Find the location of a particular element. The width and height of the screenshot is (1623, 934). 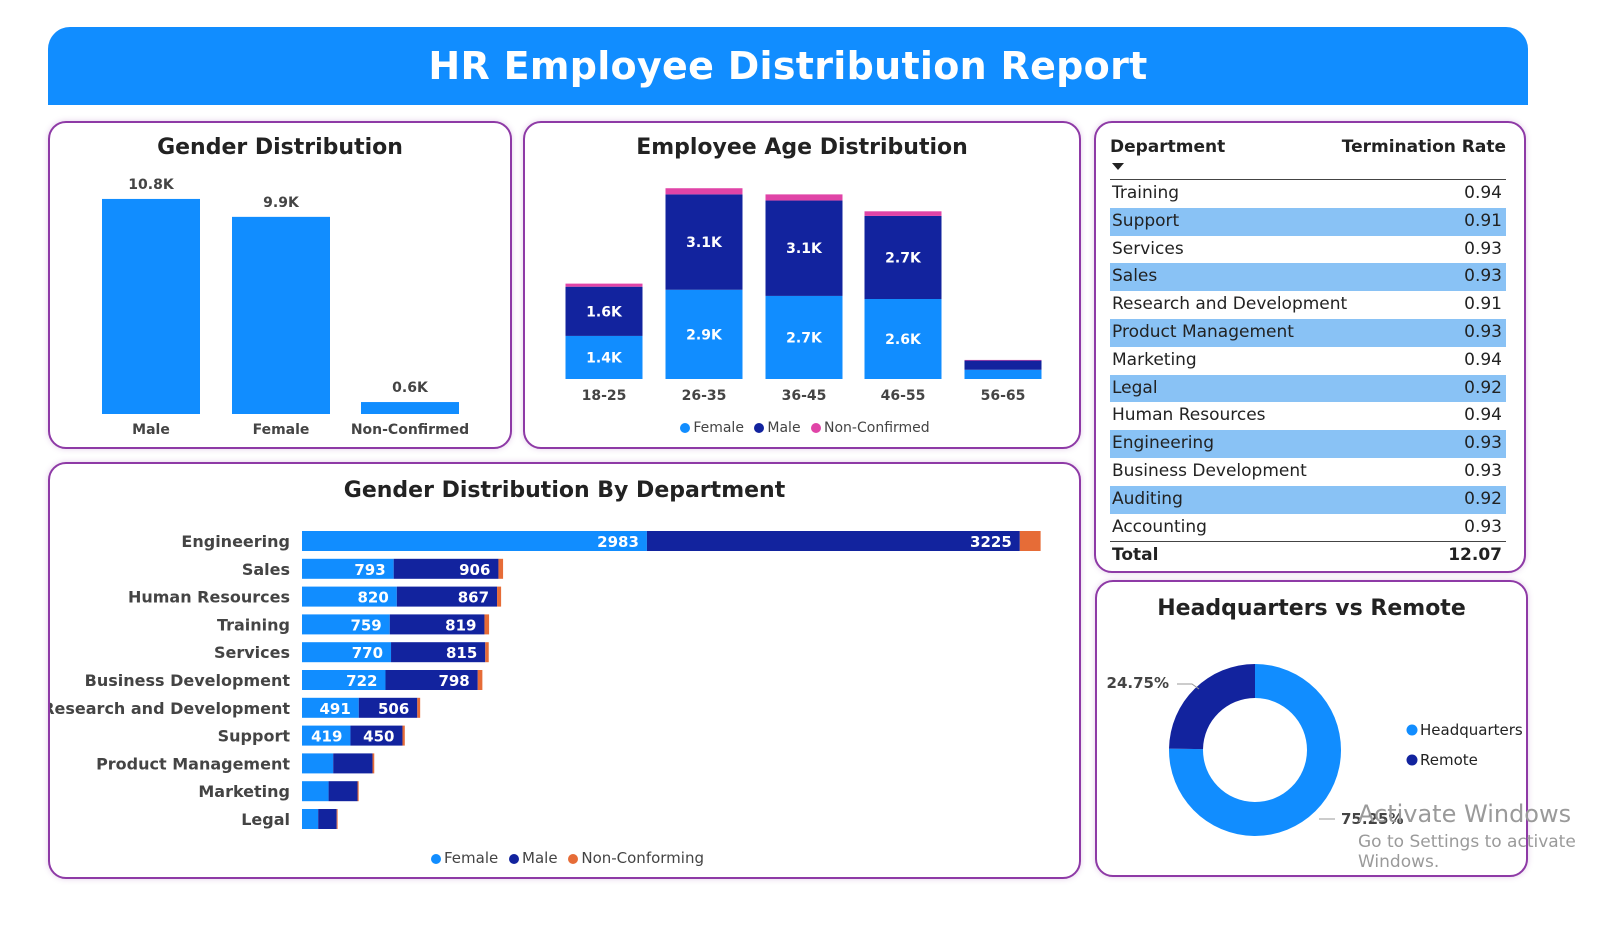

legend-dot-remote is located at coordinates (1412, 760).